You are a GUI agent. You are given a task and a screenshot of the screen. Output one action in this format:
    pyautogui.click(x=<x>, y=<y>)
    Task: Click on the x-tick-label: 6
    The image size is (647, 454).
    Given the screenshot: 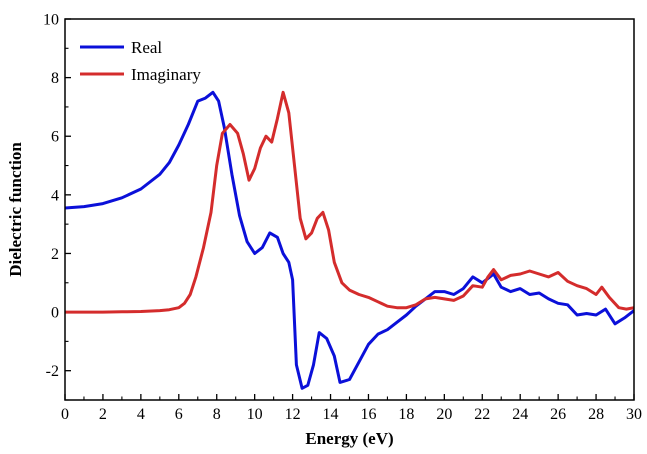 What is the action you would take?
    pyautogui.click(x=179, y=414)
    